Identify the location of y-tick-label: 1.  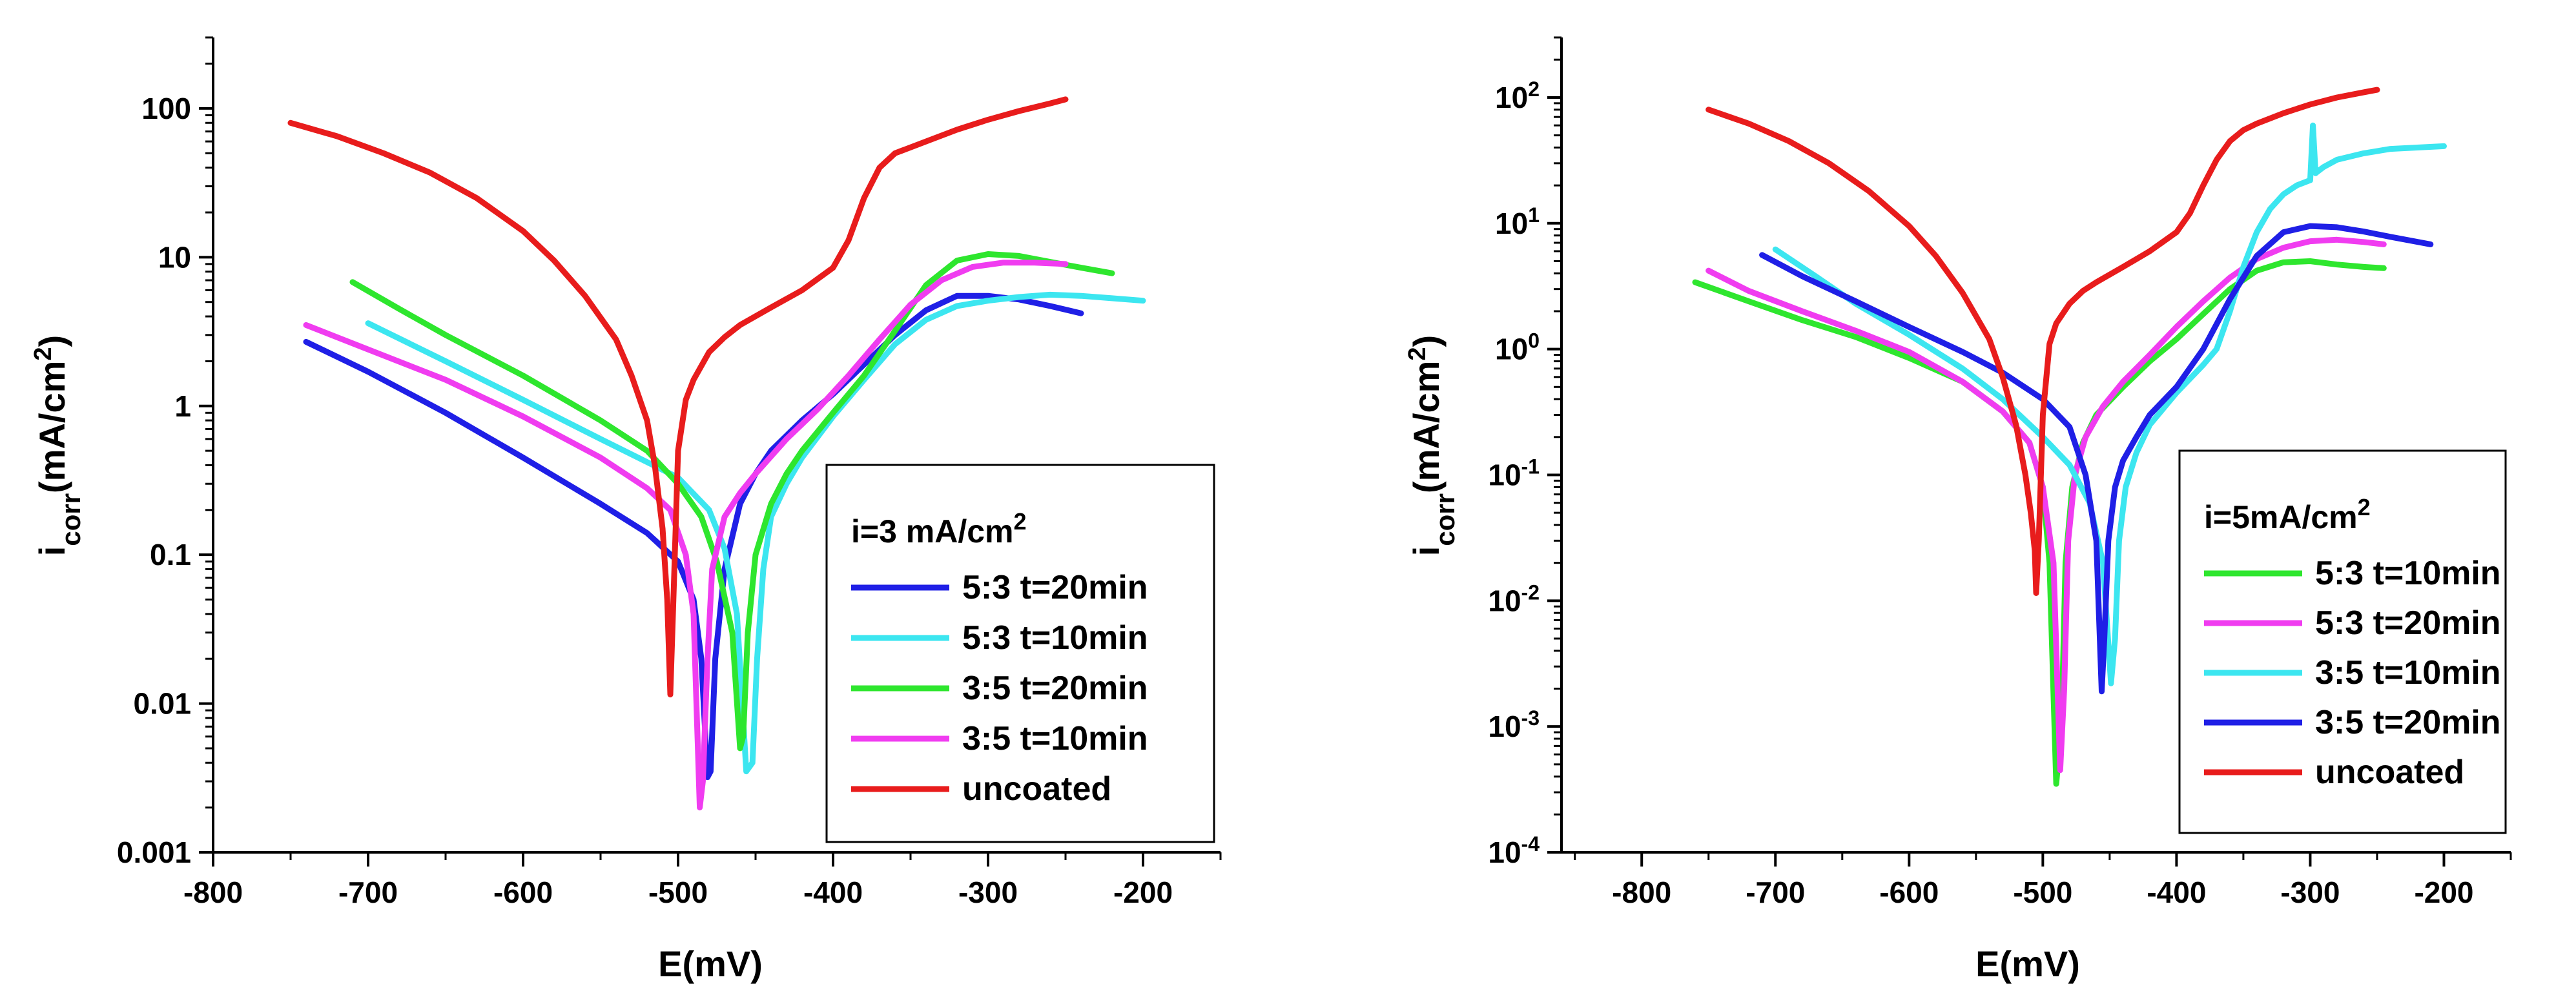
(182, 406).